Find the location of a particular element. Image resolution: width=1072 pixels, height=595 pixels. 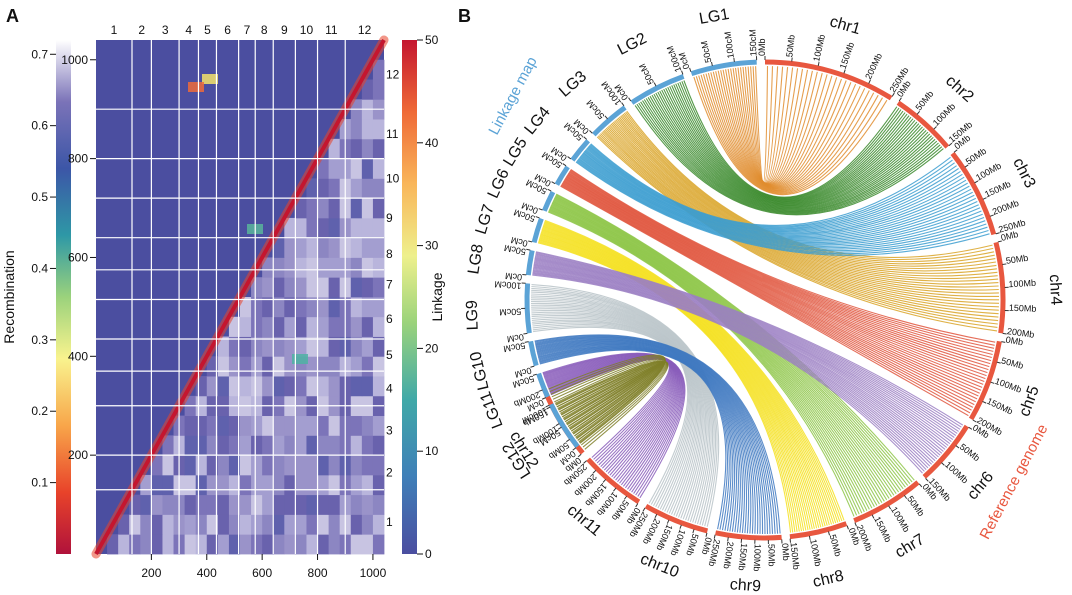

chromosome-label: chr6 is located at coordinates (980, 485).